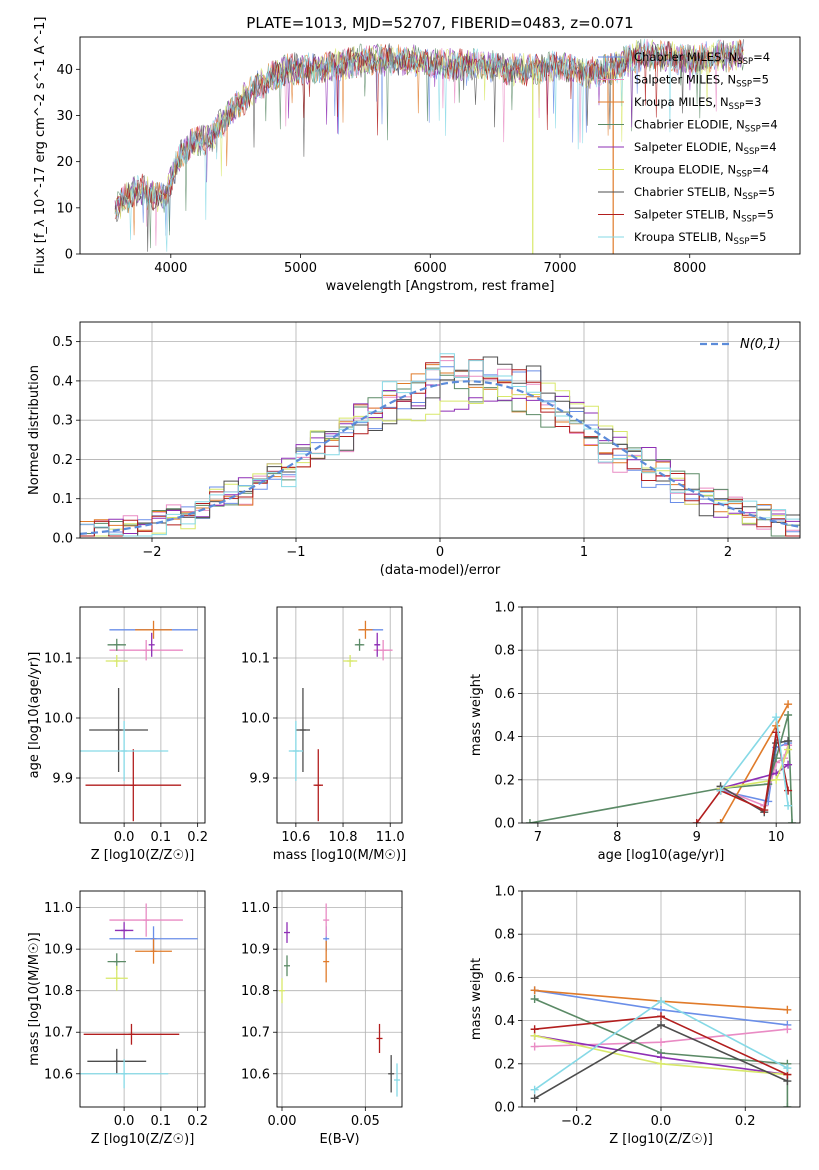  Describe the element at coordinates (62, 499) in the screenshot. I see `y-tick-label: 0.1` at that location.